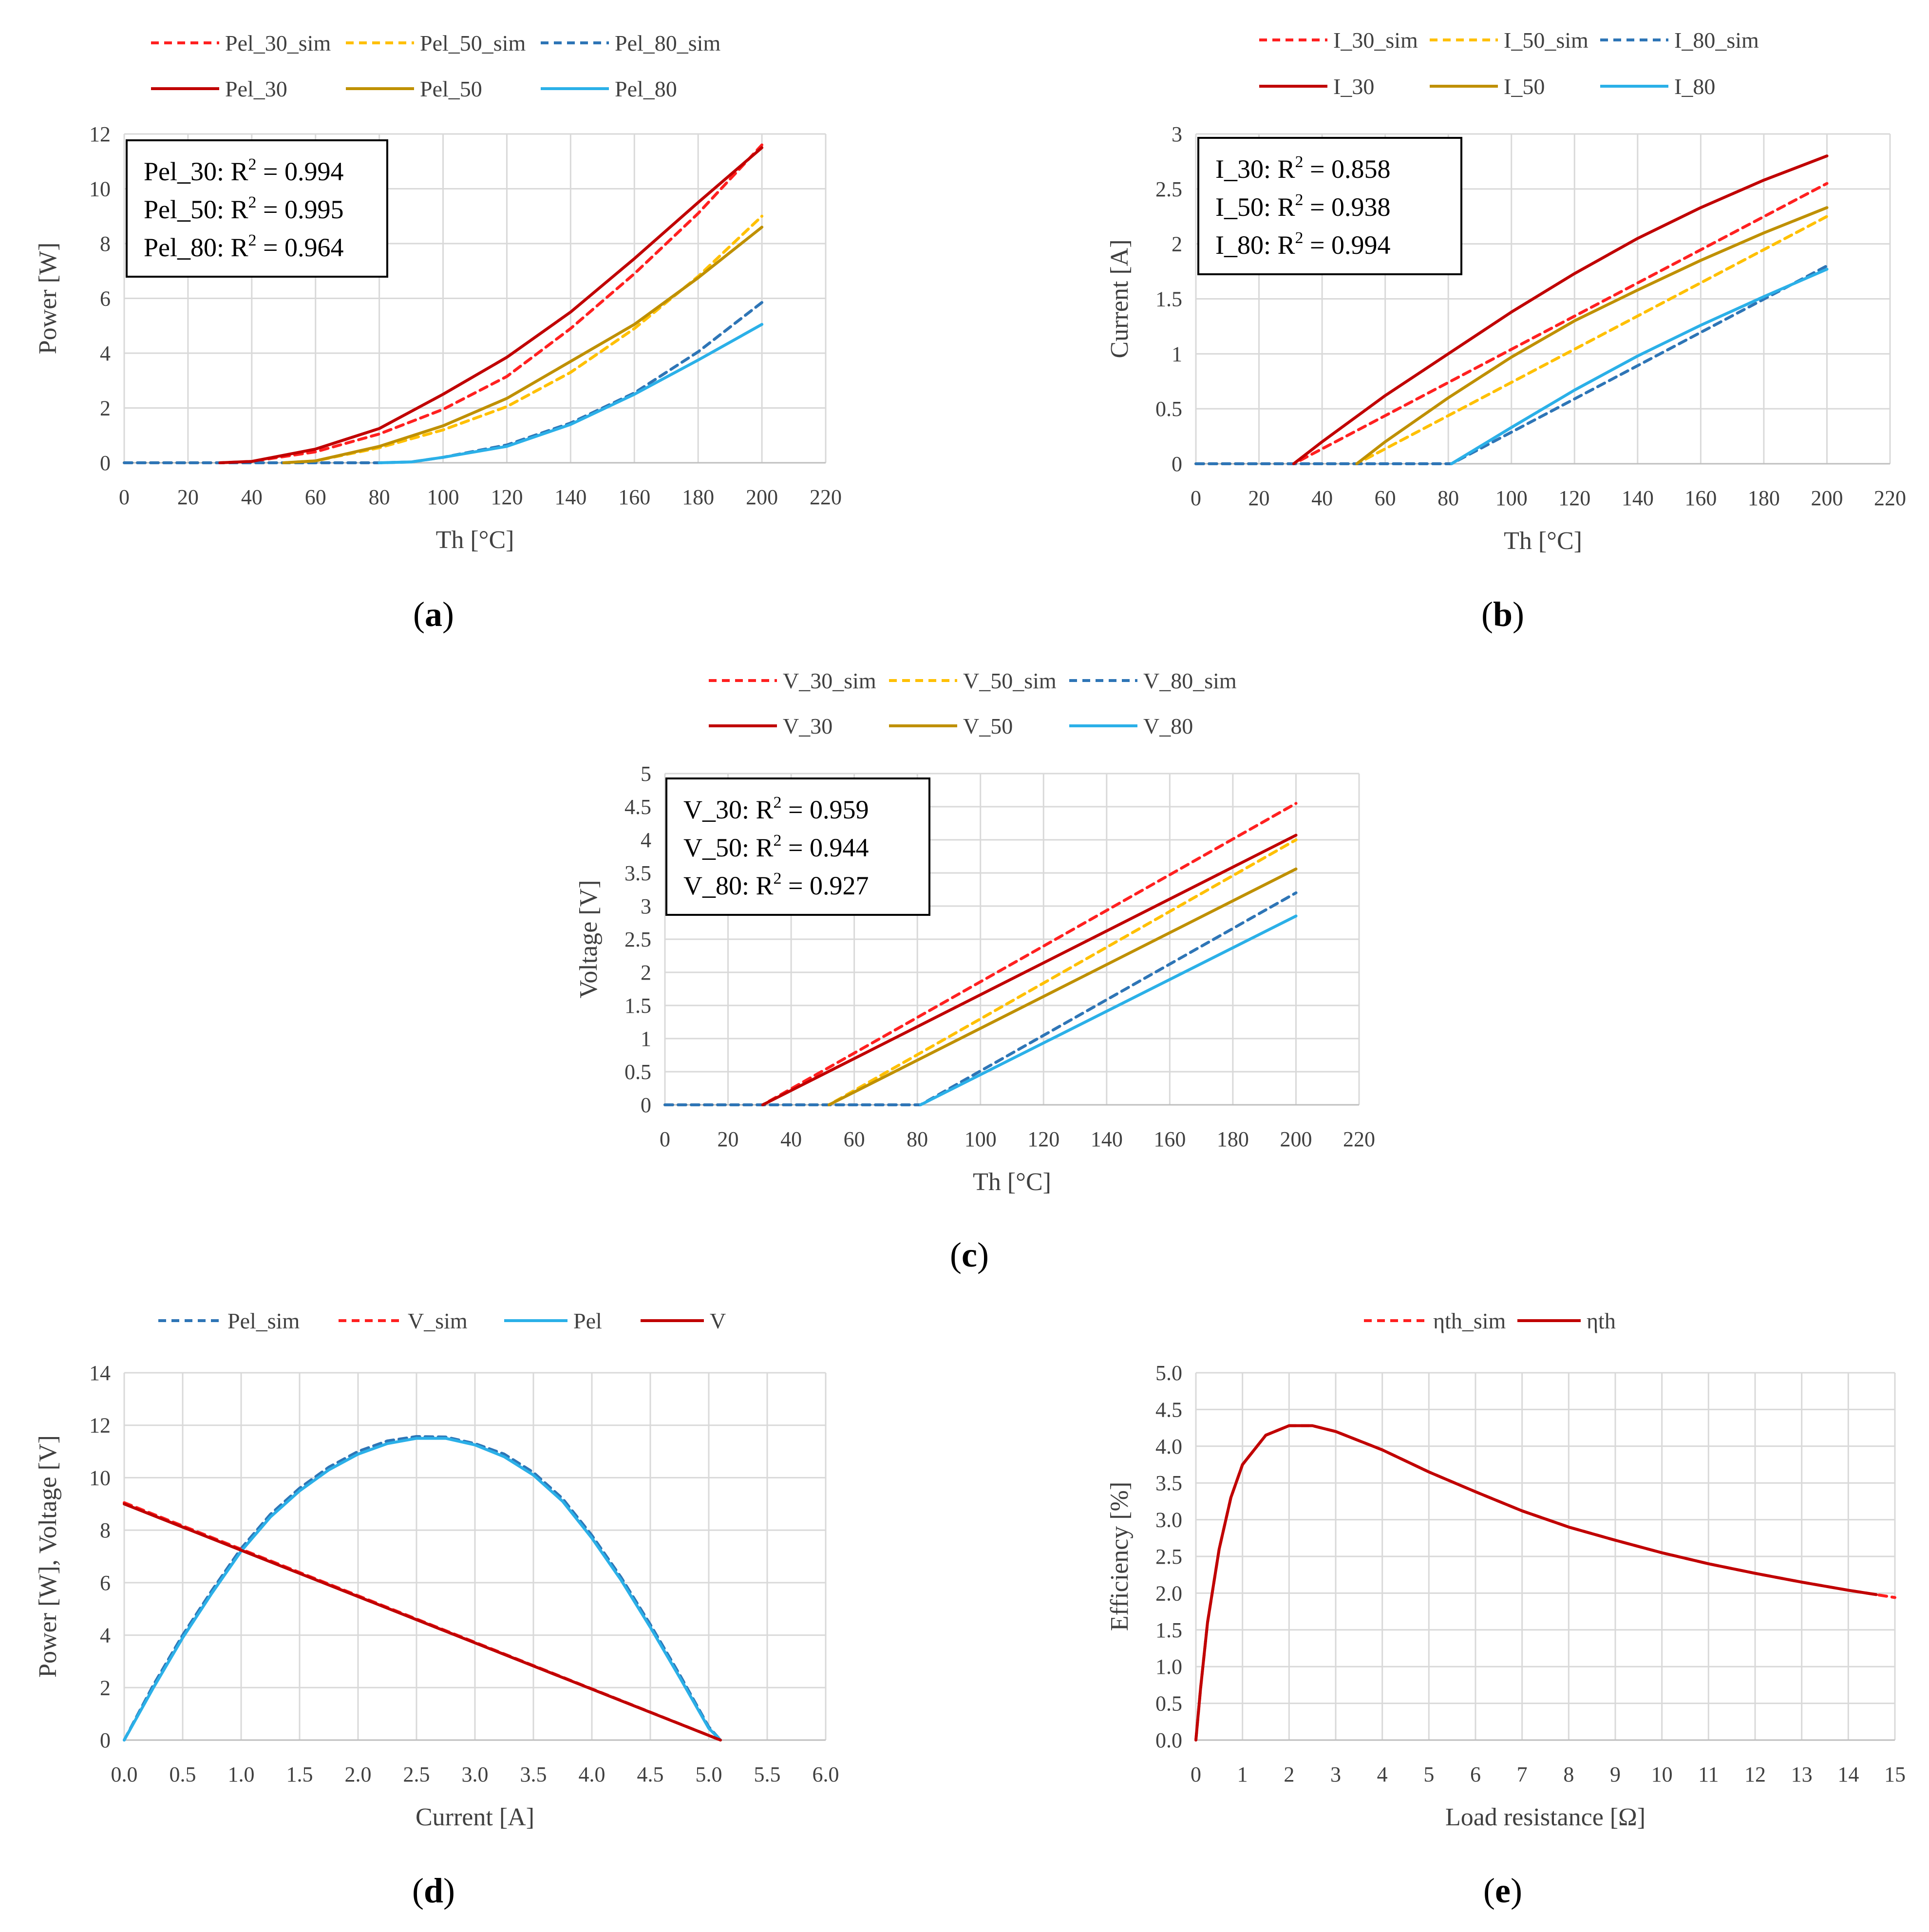 This screenshot has height=1932, width=1929. I want to click on caption-c: (c), so click(970, 1254).